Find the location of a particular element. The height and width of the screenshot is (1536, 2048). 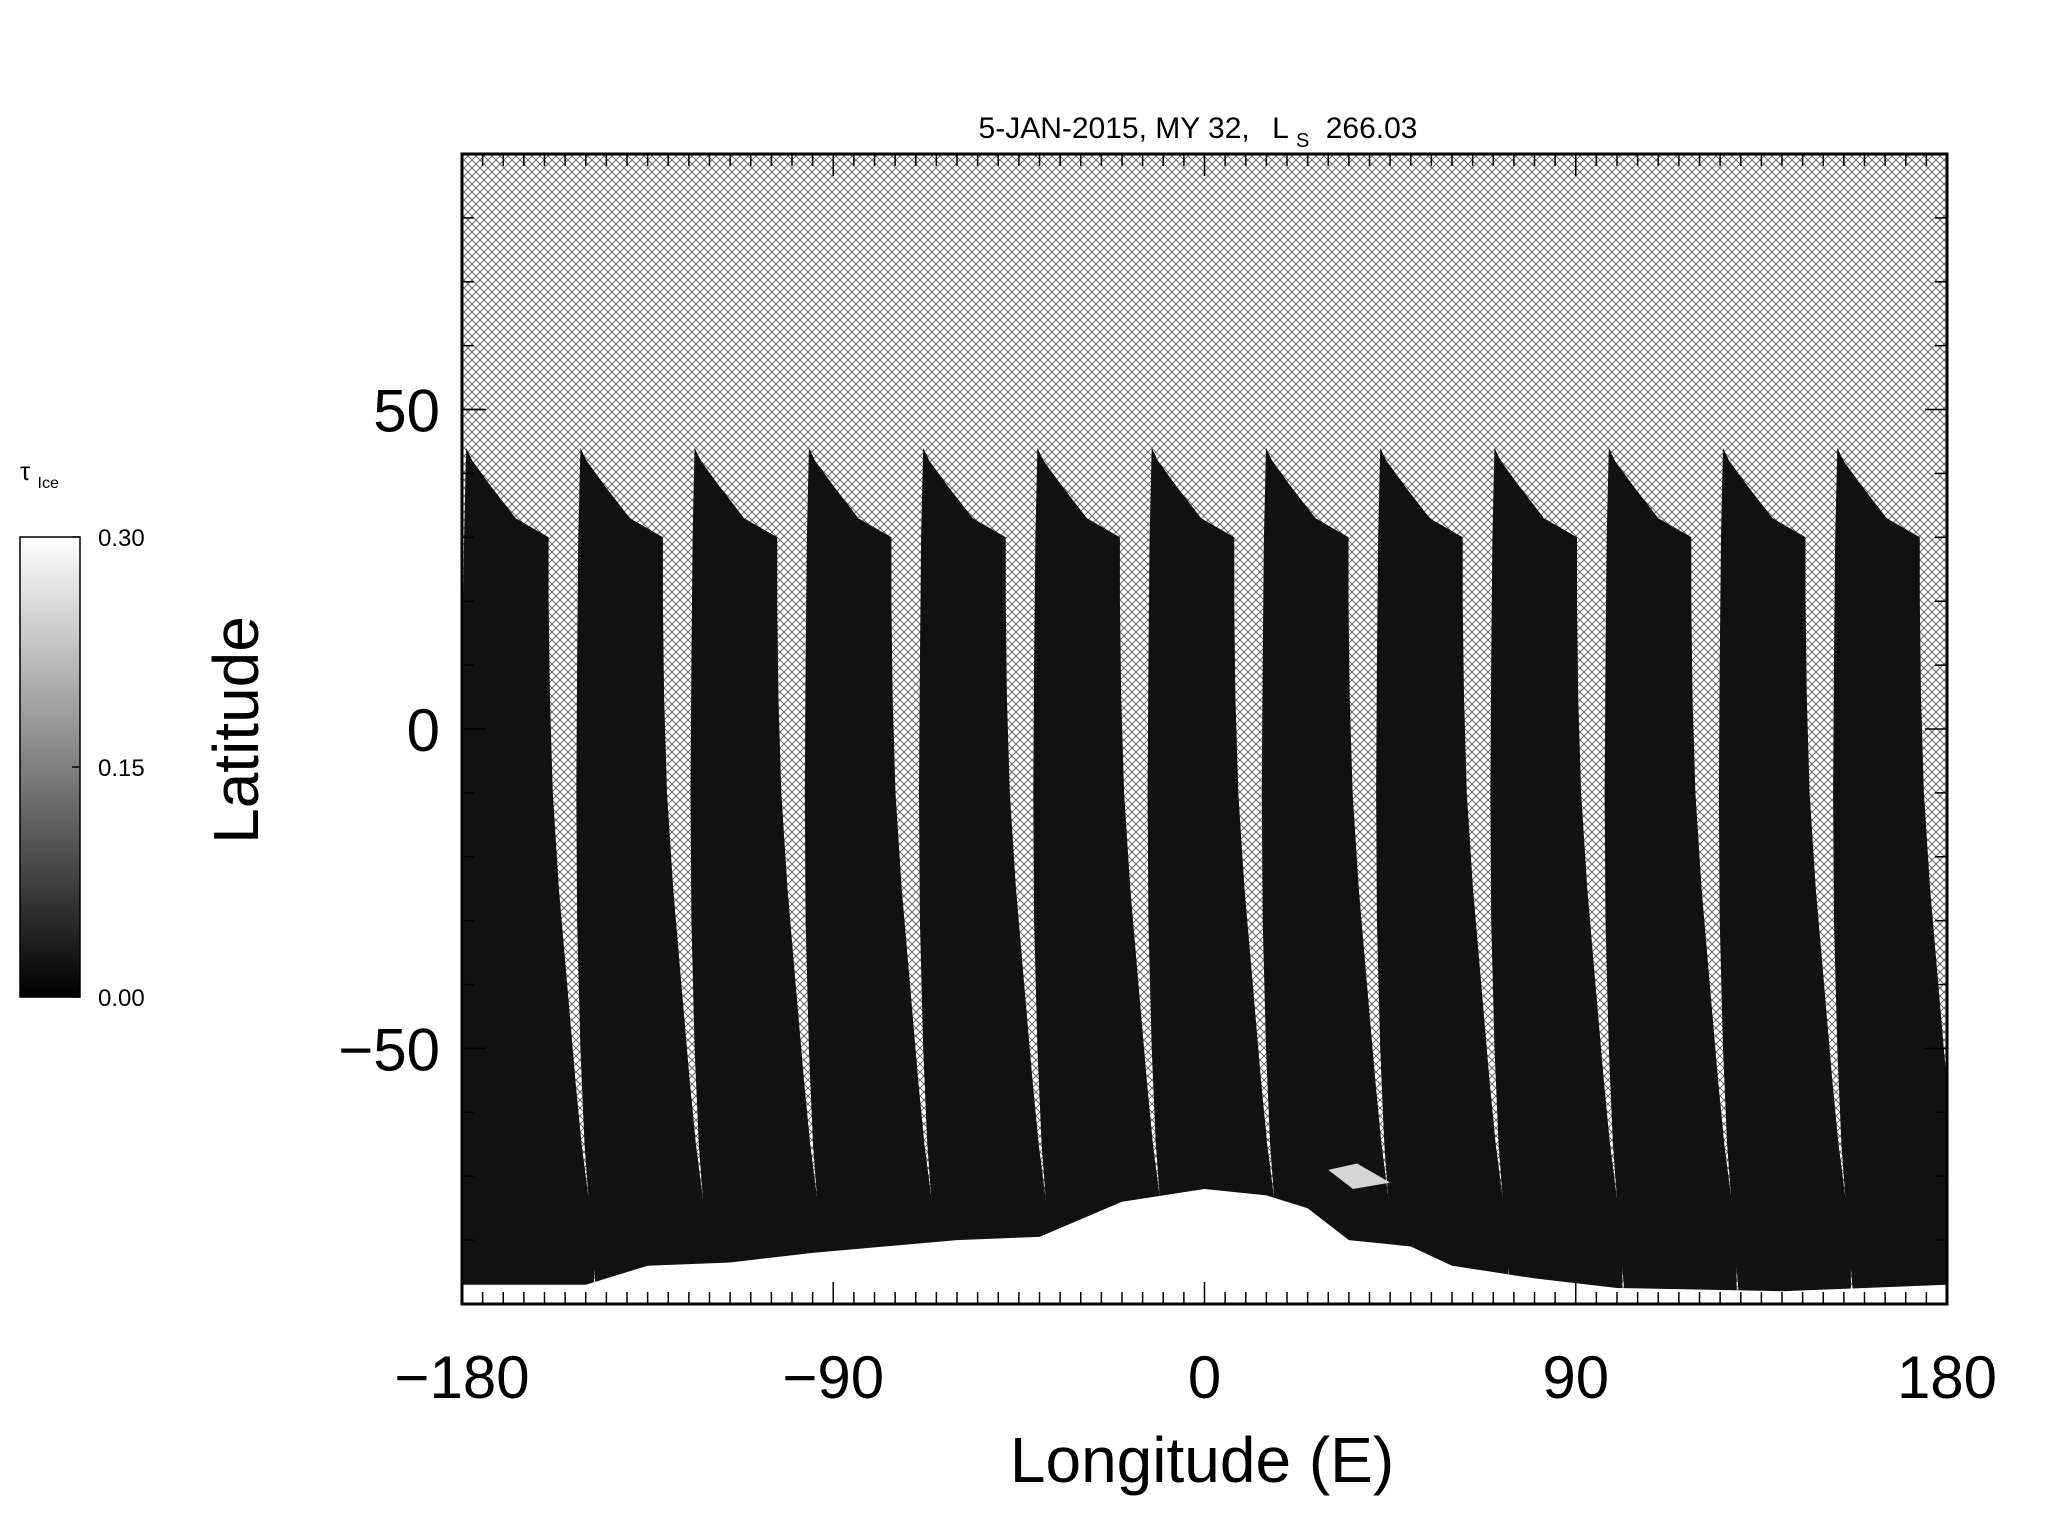

y-tick-label: 50 is located at coordinates (406, 411).